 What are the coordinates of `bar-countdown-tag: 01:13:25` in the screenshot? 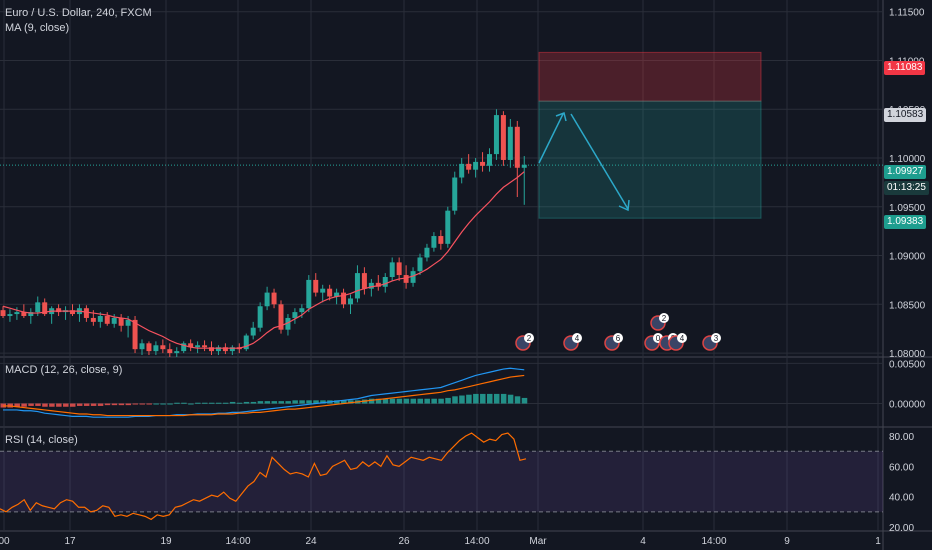 It's located at (906, 188).